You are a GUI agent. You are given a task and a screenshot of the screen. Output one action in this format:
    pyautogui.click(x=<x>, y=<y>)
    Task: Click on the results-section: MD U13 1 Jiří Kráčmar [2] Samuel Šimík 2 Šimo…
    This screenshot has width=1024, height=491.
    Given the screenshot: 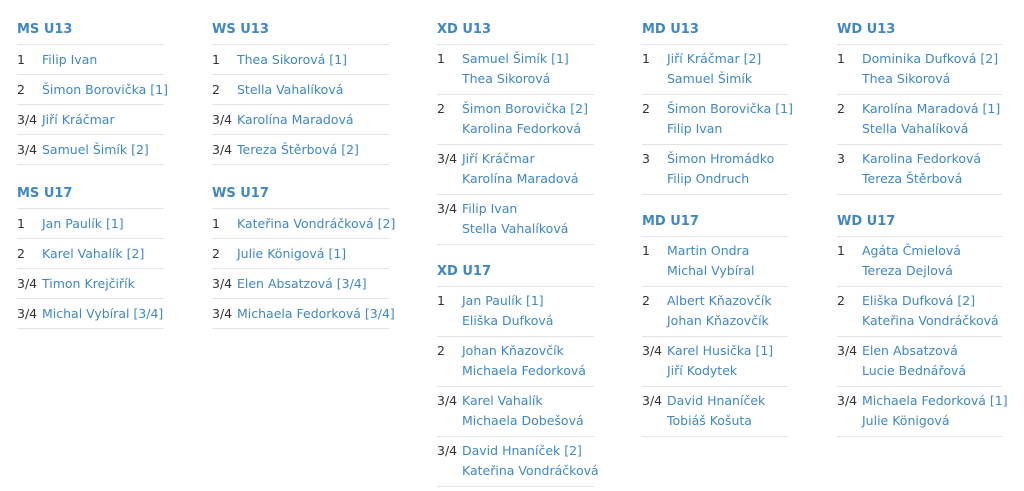 What is the action you would take?
    pyautogui.click(x=717, y=108)
    